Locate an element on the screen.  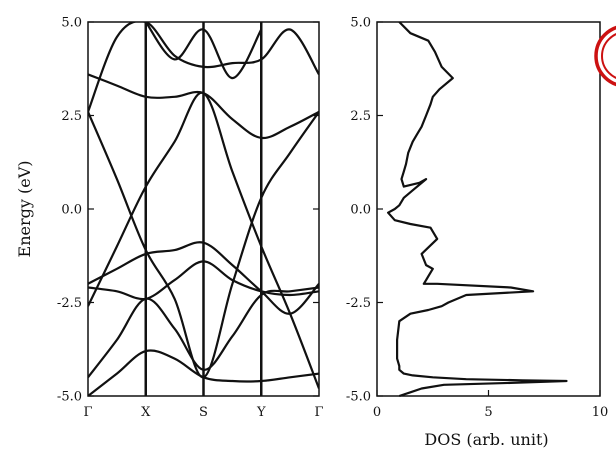
badge-outer-ring is located at coordinates (605, 56).